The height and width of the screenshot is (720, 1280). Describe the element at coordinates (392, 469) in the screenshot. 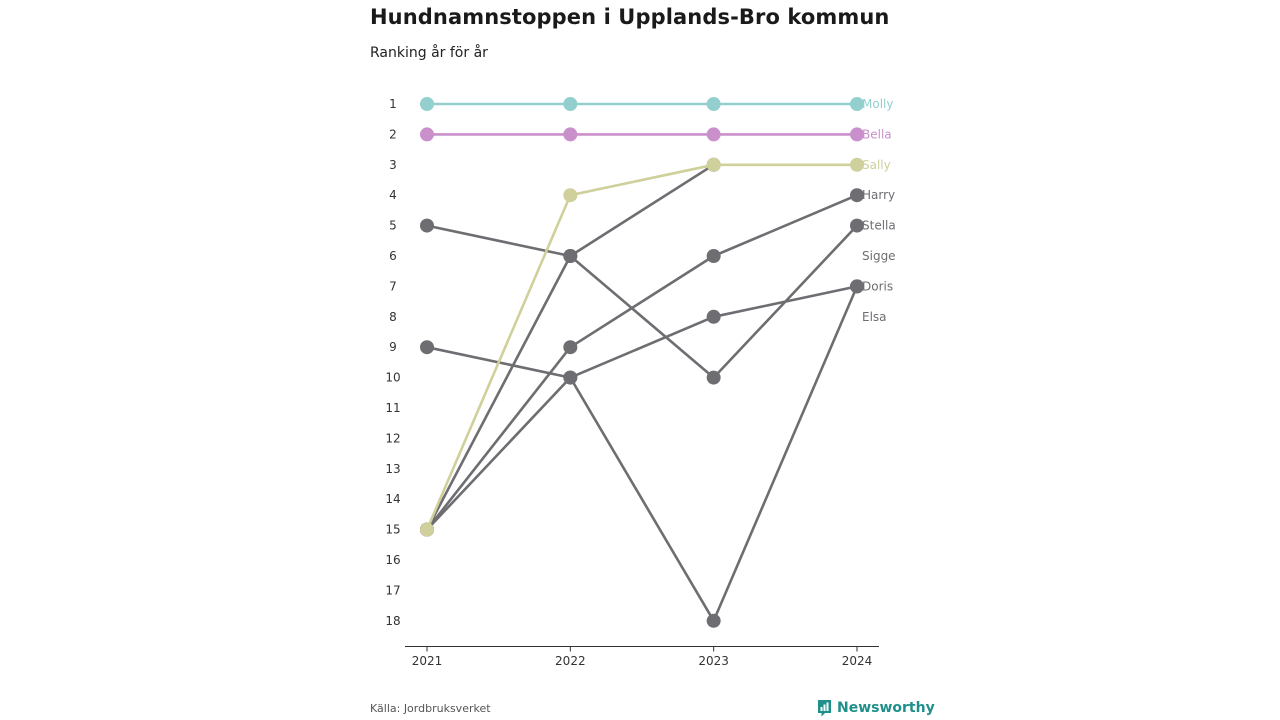

I see `y-tick-label: 13` at that location.